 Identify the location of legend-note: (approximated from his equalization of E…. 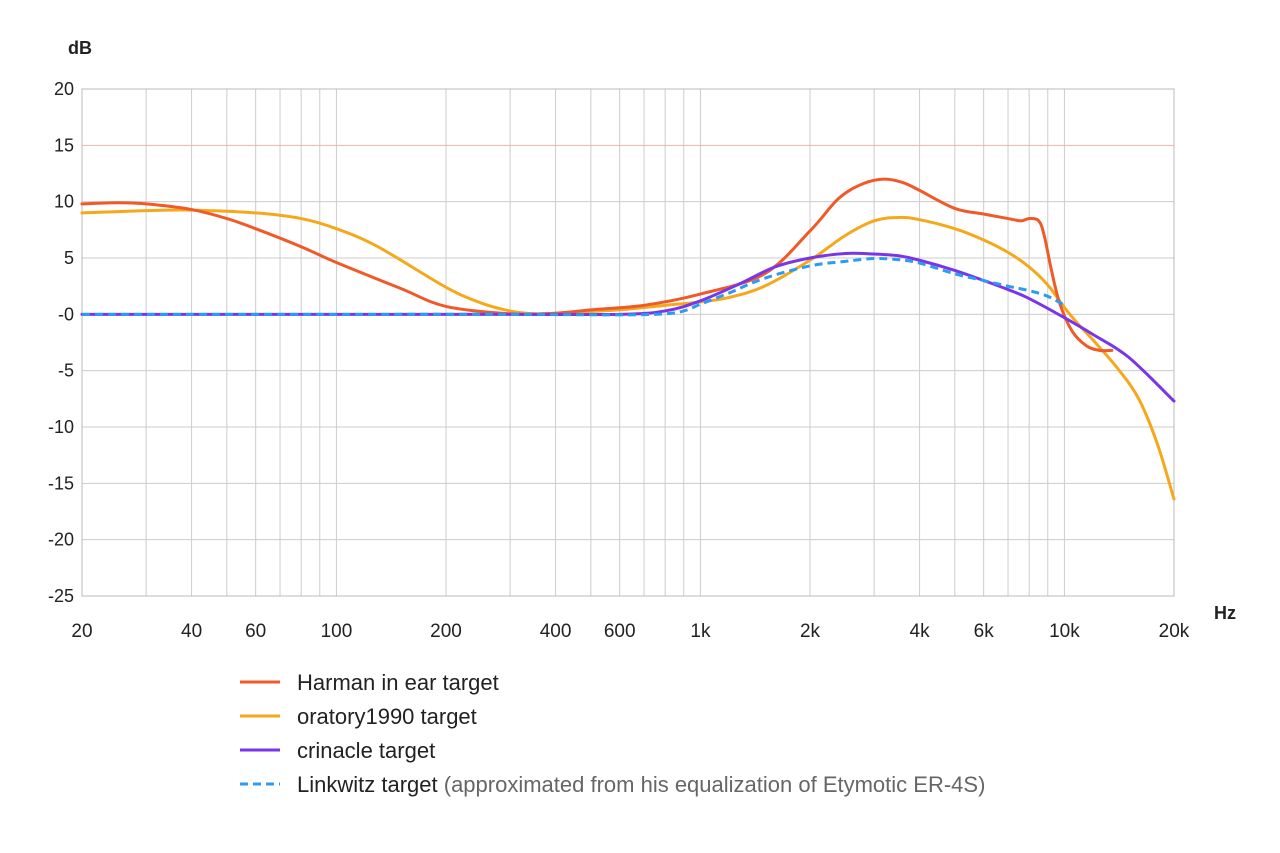
(712, 784).